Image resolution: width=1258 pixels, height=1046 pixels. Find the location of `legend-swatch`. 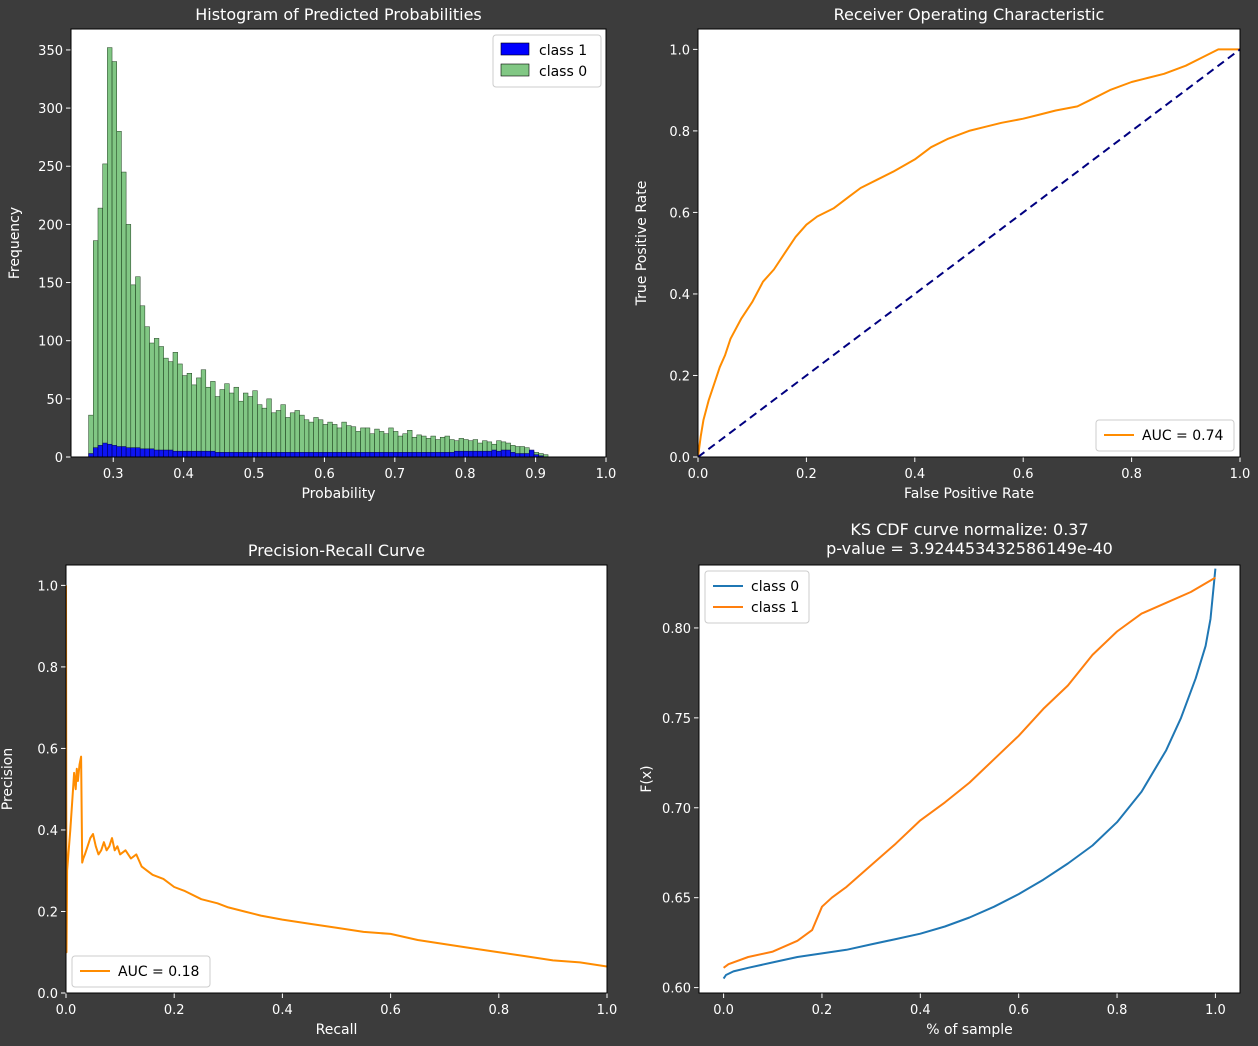

legend-swatch is located at coordinates (515, 49).